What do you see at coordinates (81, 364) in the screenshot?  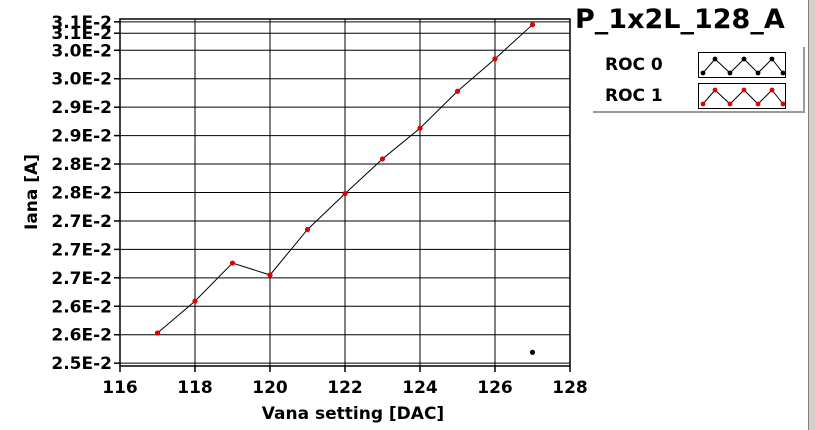 I see `y-tick-label: 2.5E-2` at bounding box center [81, 364].